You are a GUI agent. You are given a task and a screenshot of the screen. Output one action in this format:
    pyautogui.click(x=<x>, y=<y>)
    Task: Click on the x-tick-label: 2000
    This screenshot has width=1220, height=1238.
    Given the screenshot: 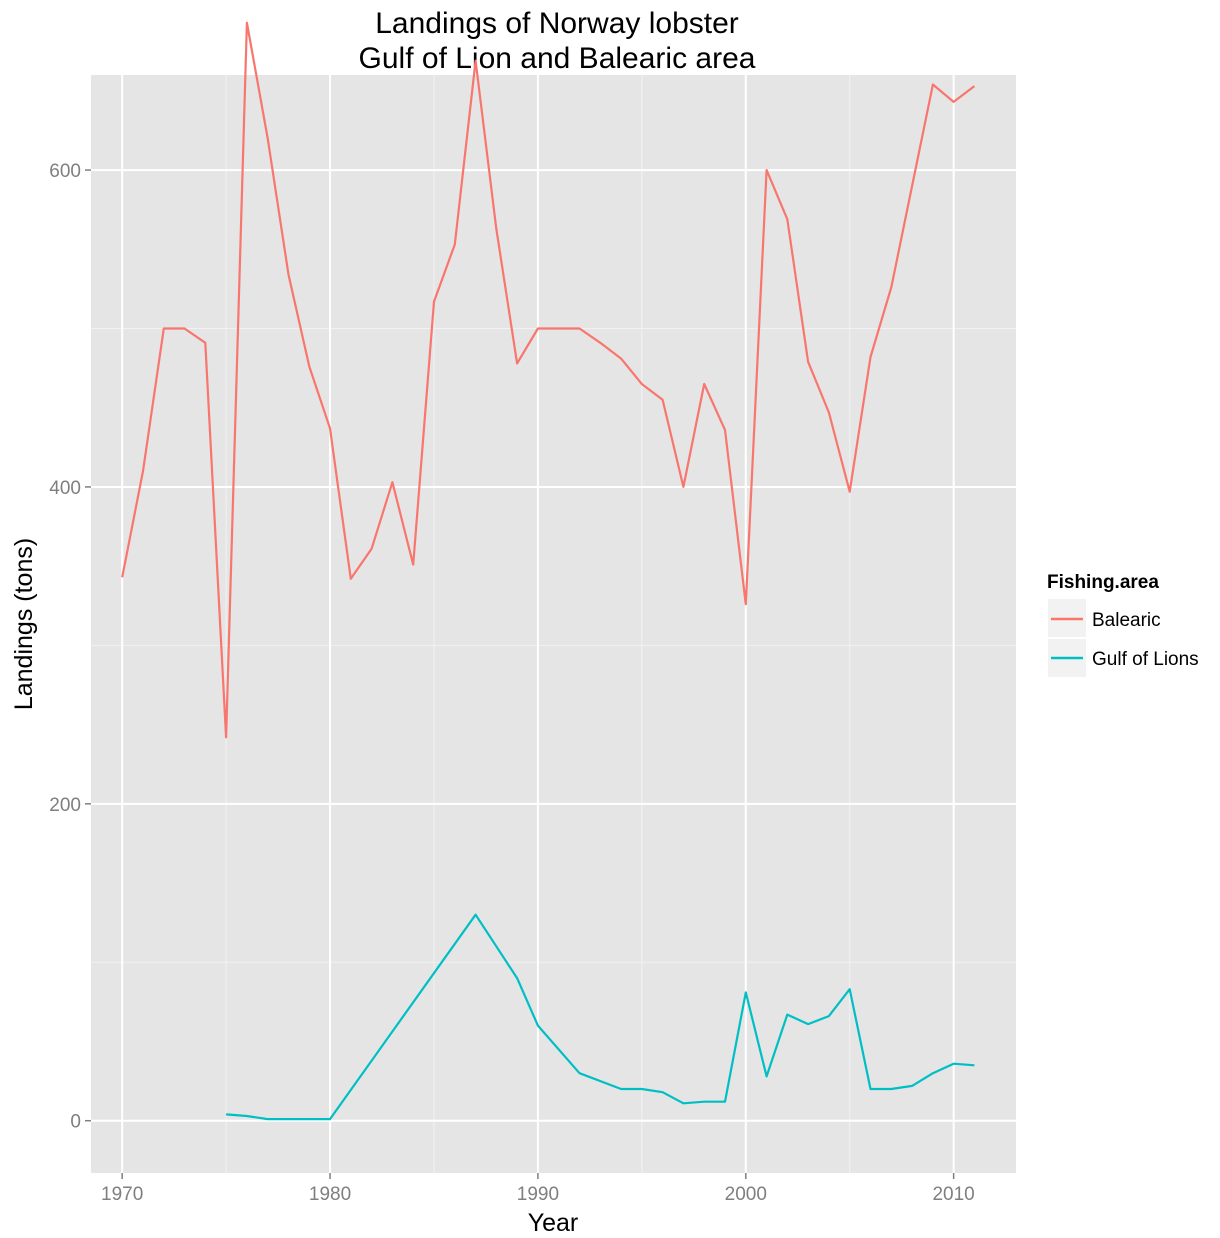 What is the action you would take?
    pyautogui.click(x=746, y=1194)
    